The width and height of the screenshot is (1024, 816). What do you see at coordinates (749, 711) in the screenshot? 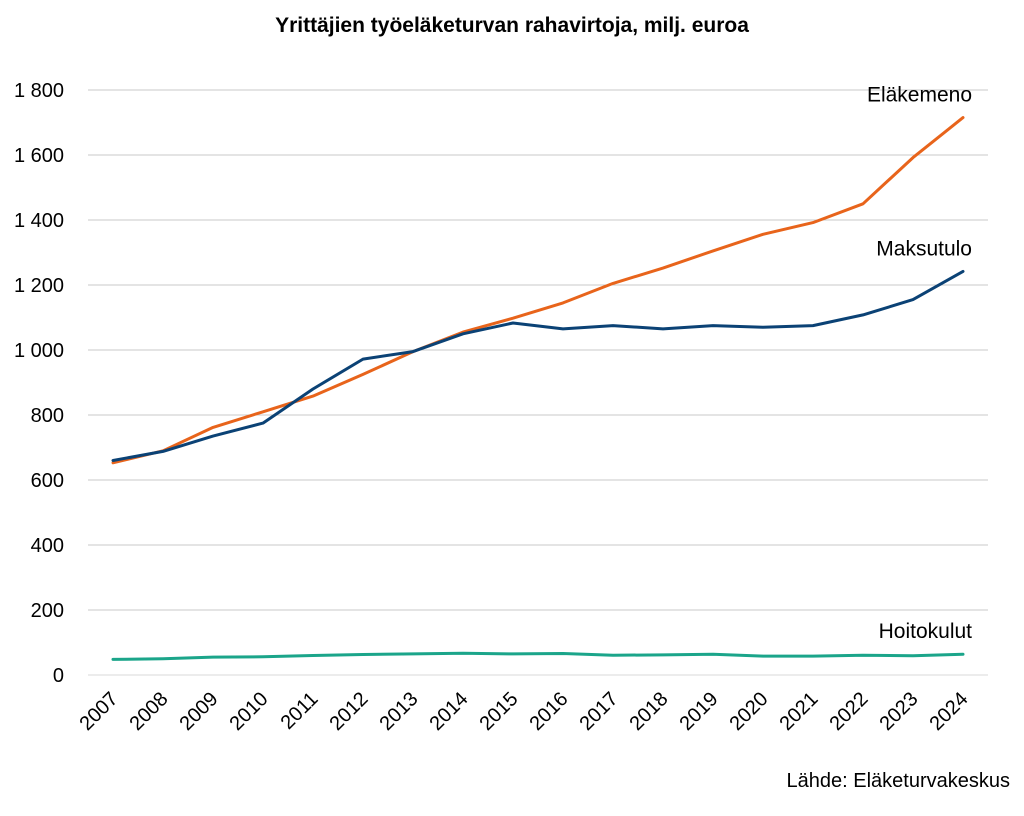
I see `x-tick-label: 2020` at bounding box center [749, 711].